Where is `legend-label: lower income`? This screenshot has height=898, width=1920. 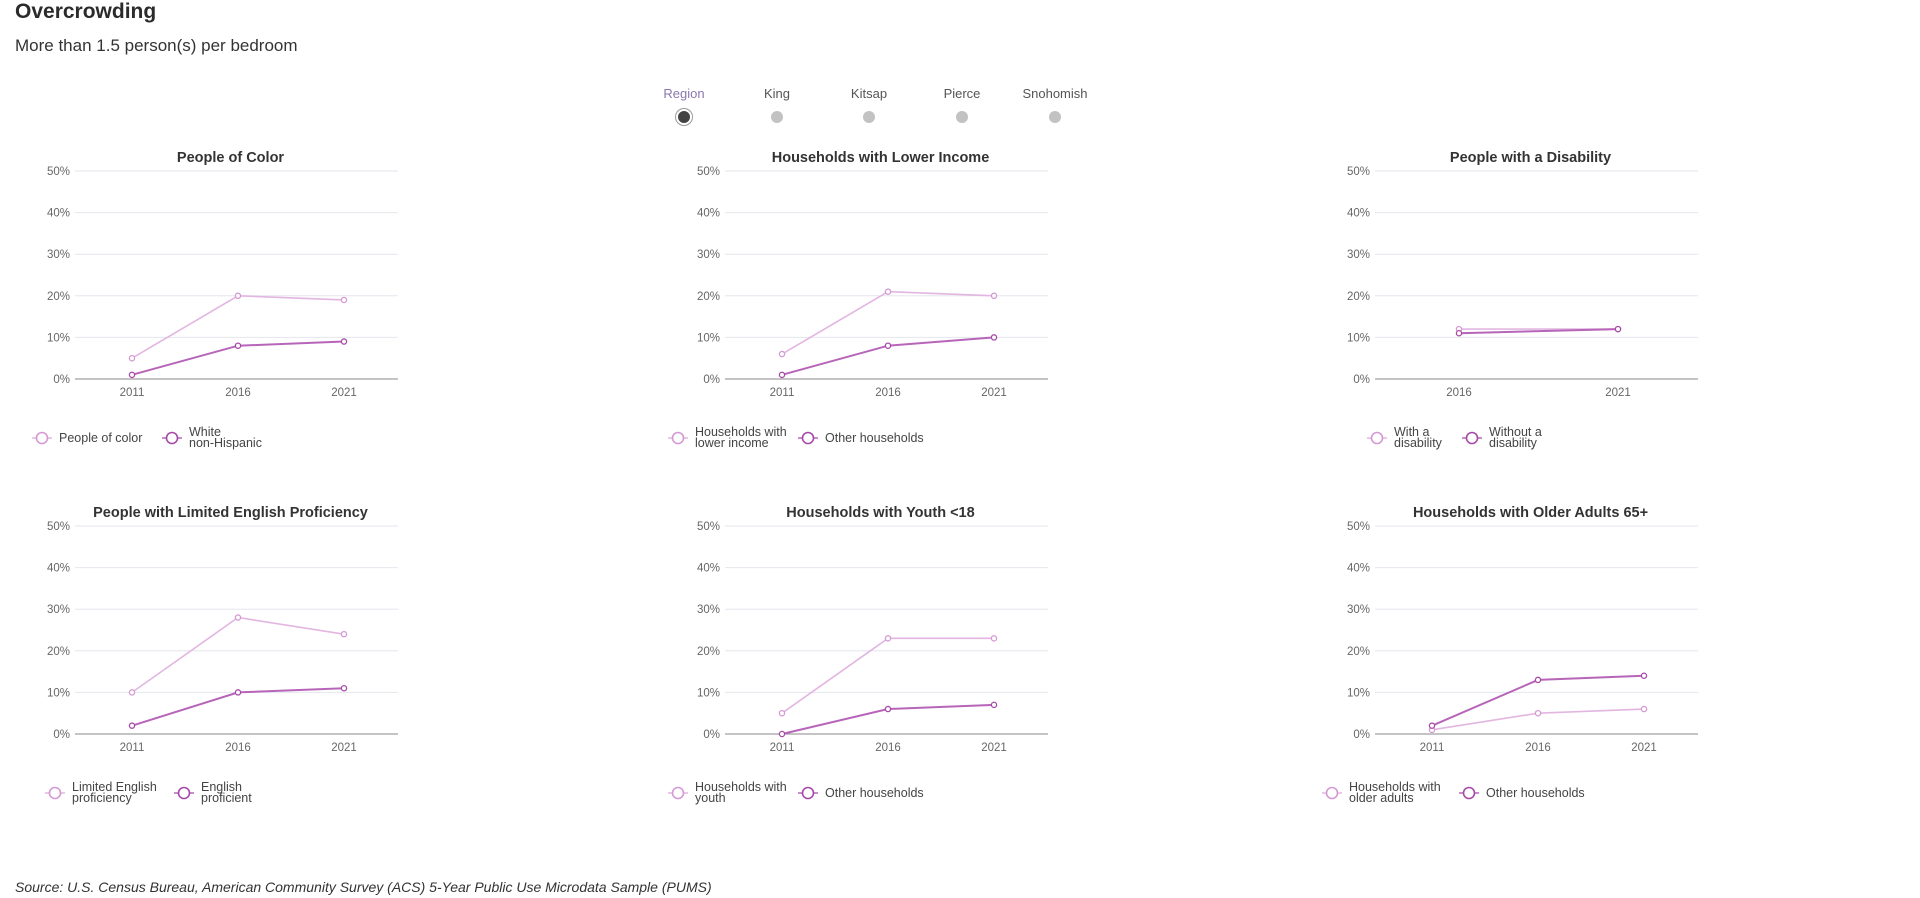
legend-label: lower income is located at coordinates (732, 443).